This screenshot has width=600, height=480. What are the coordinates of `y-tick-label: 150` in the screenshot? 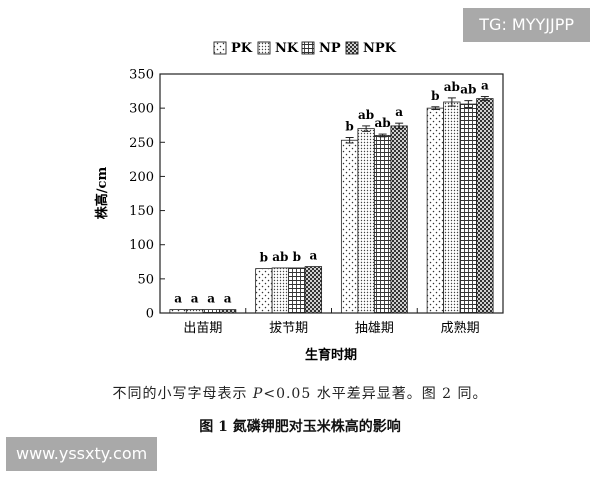 It's located at (141, 211).